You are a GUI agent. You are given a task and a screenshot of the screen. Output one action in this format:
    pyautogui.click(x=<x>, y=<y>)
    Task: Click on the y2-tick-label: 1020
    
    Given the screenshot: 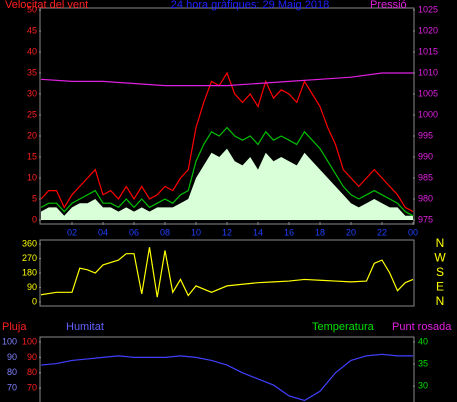 What is the action you would take?
    pyautogui.click(x=428, y=30)
    